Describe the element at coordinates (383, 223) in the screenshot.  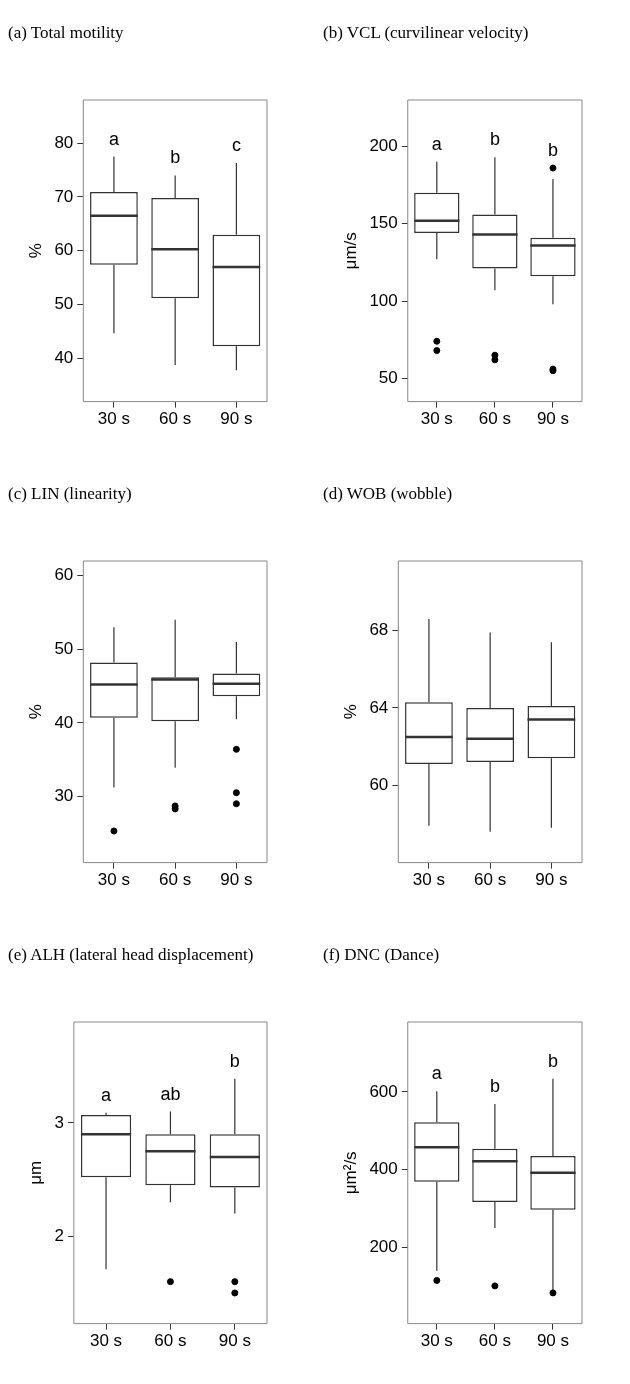
I see `y-tick-label: 150` at that location.